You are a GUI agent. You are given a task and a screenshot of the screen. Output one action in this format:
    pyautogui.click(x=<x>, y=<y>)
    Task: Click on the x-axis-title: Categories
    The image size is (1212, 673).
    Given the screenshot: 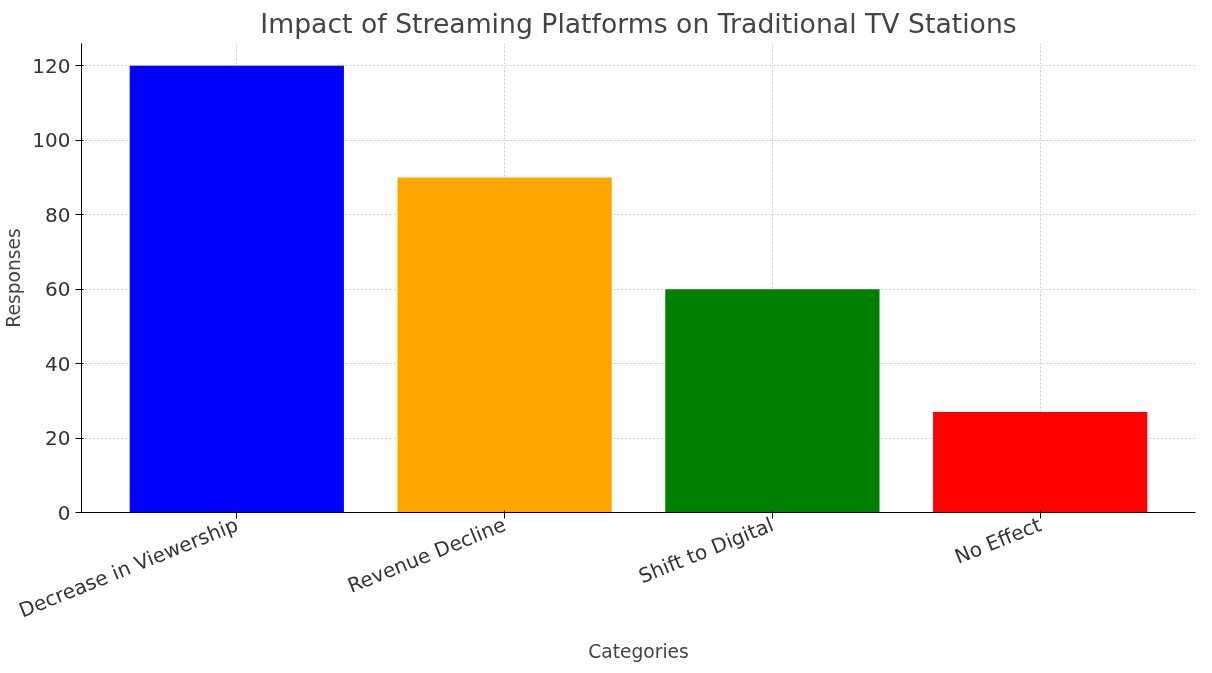 What is the action you would take?
    pyautogui.click(x=638, y=652)
    